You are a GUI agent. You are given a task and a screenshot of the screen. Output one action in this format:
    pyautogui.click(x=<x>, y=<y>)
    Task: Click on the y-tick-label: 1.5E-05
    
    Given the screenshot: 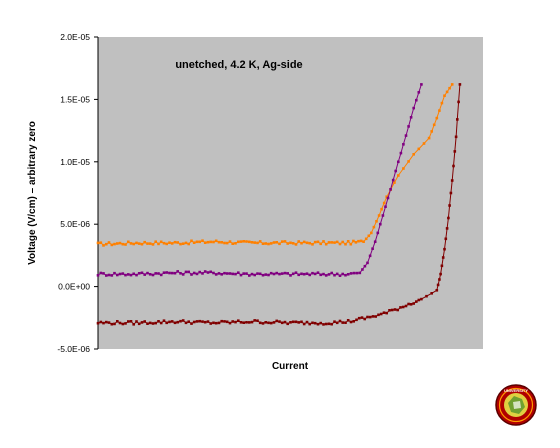 What is the action you would take?
    pyautogui.click(x=75, y=99)
    